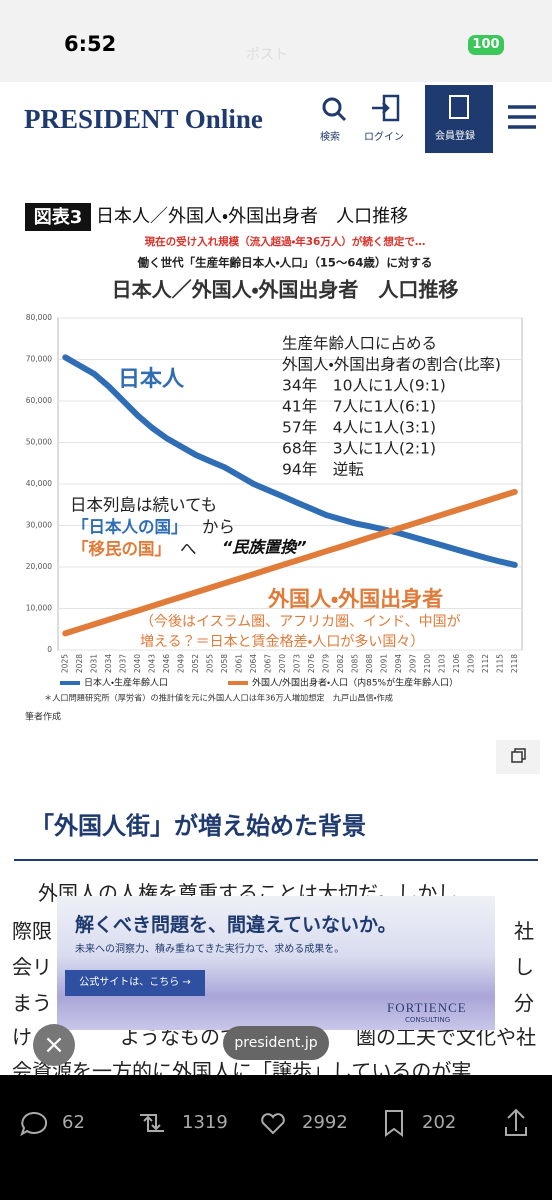 This screenshot has height=1200, width=552. Describe the element at coordinates (384, 137) in the screenshot. I see `nav-login: ログイン` at that location.